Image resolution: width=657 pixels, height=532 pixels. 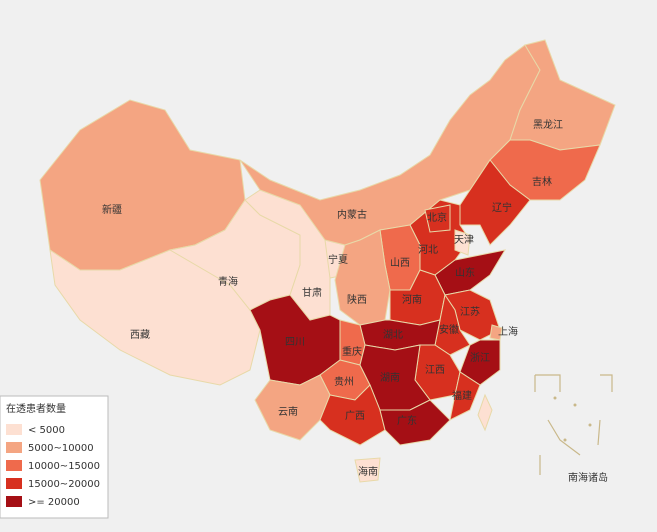 I want to click on province-label: 吉林, so click(x=542, y=181).